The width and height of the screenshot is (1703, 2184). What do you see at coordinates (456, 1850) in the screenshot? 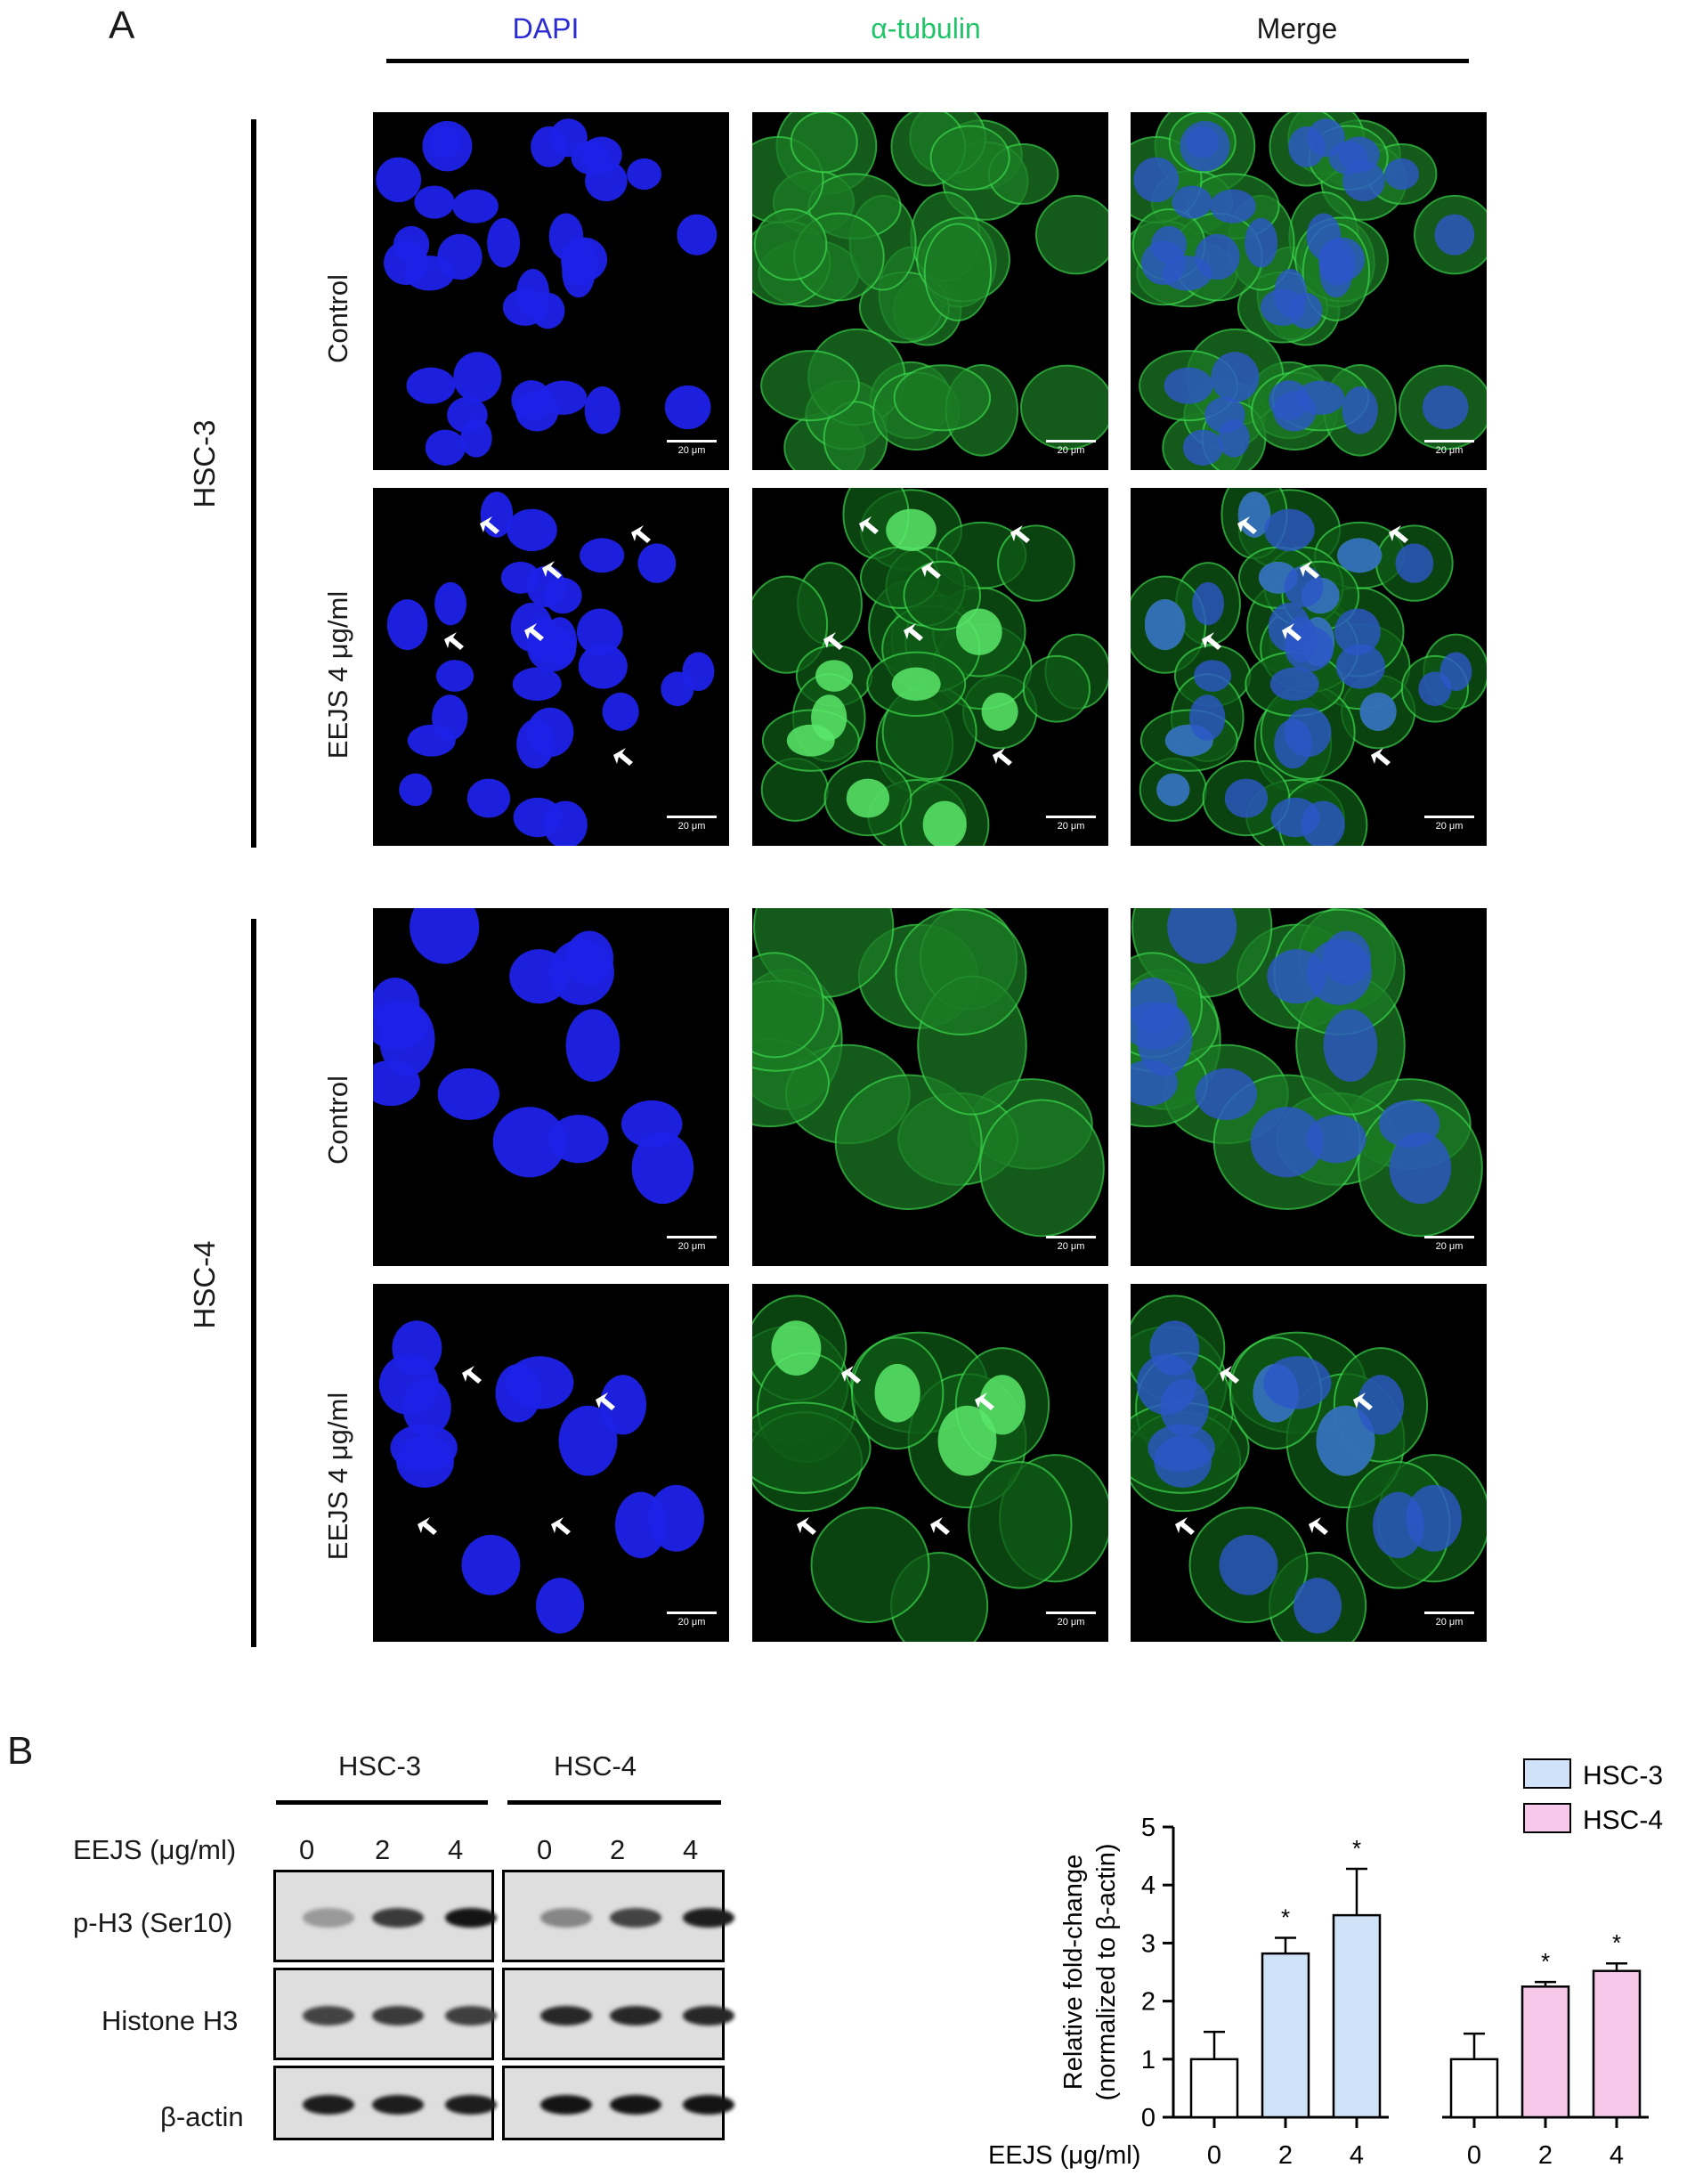
I see `blot-dose-2: 4` at bounding box center [456, 1850].